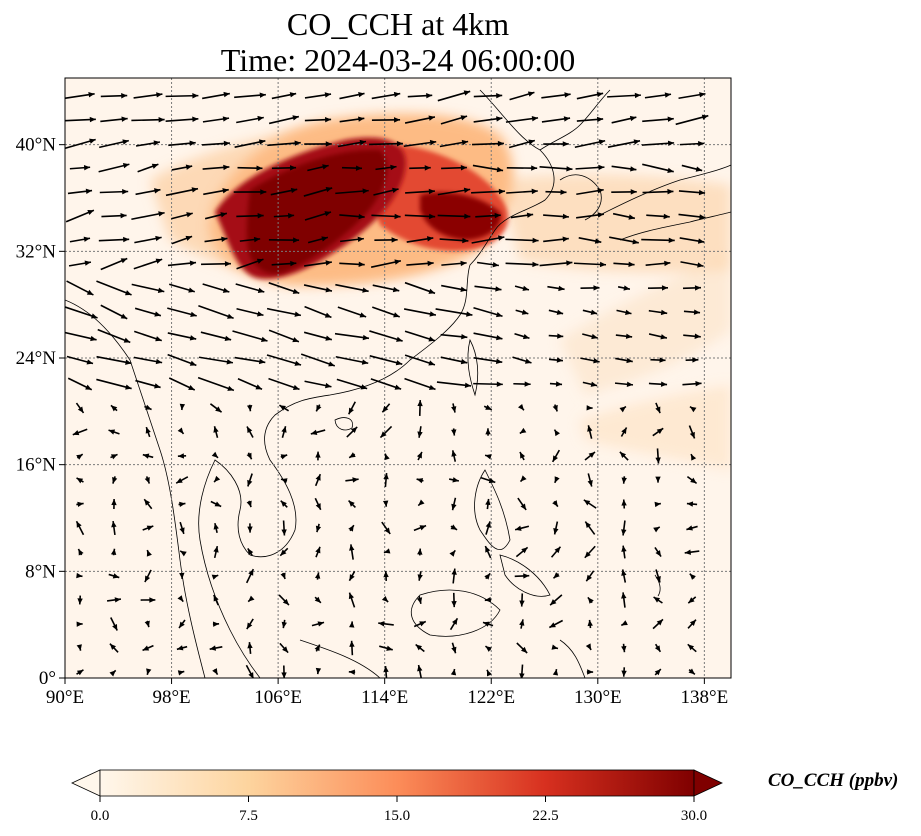 The height and width of the screenshot is (836, 921). I want to click on colorbar-over-extension, so click(708, 783).